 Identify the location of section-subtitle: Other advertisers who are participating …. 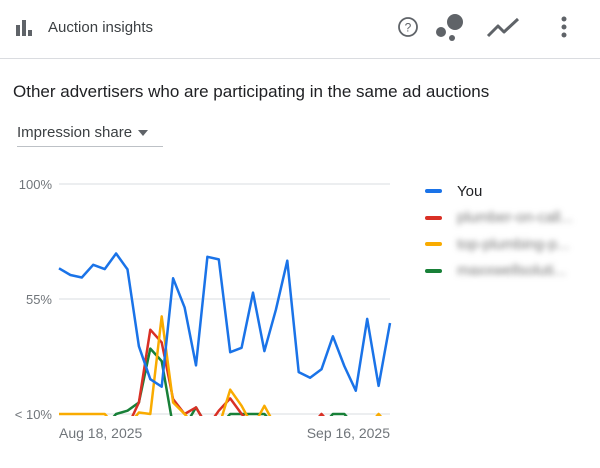
(251, 91).